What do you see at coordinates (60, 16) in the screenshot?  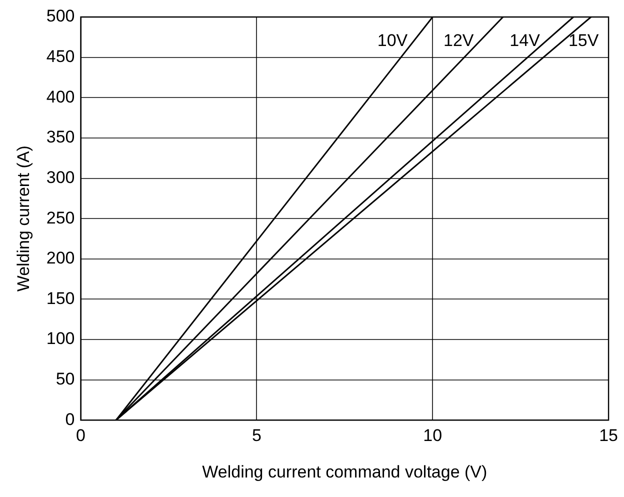 I see `y-tick-label: 500` at bounding box center [60, 16].